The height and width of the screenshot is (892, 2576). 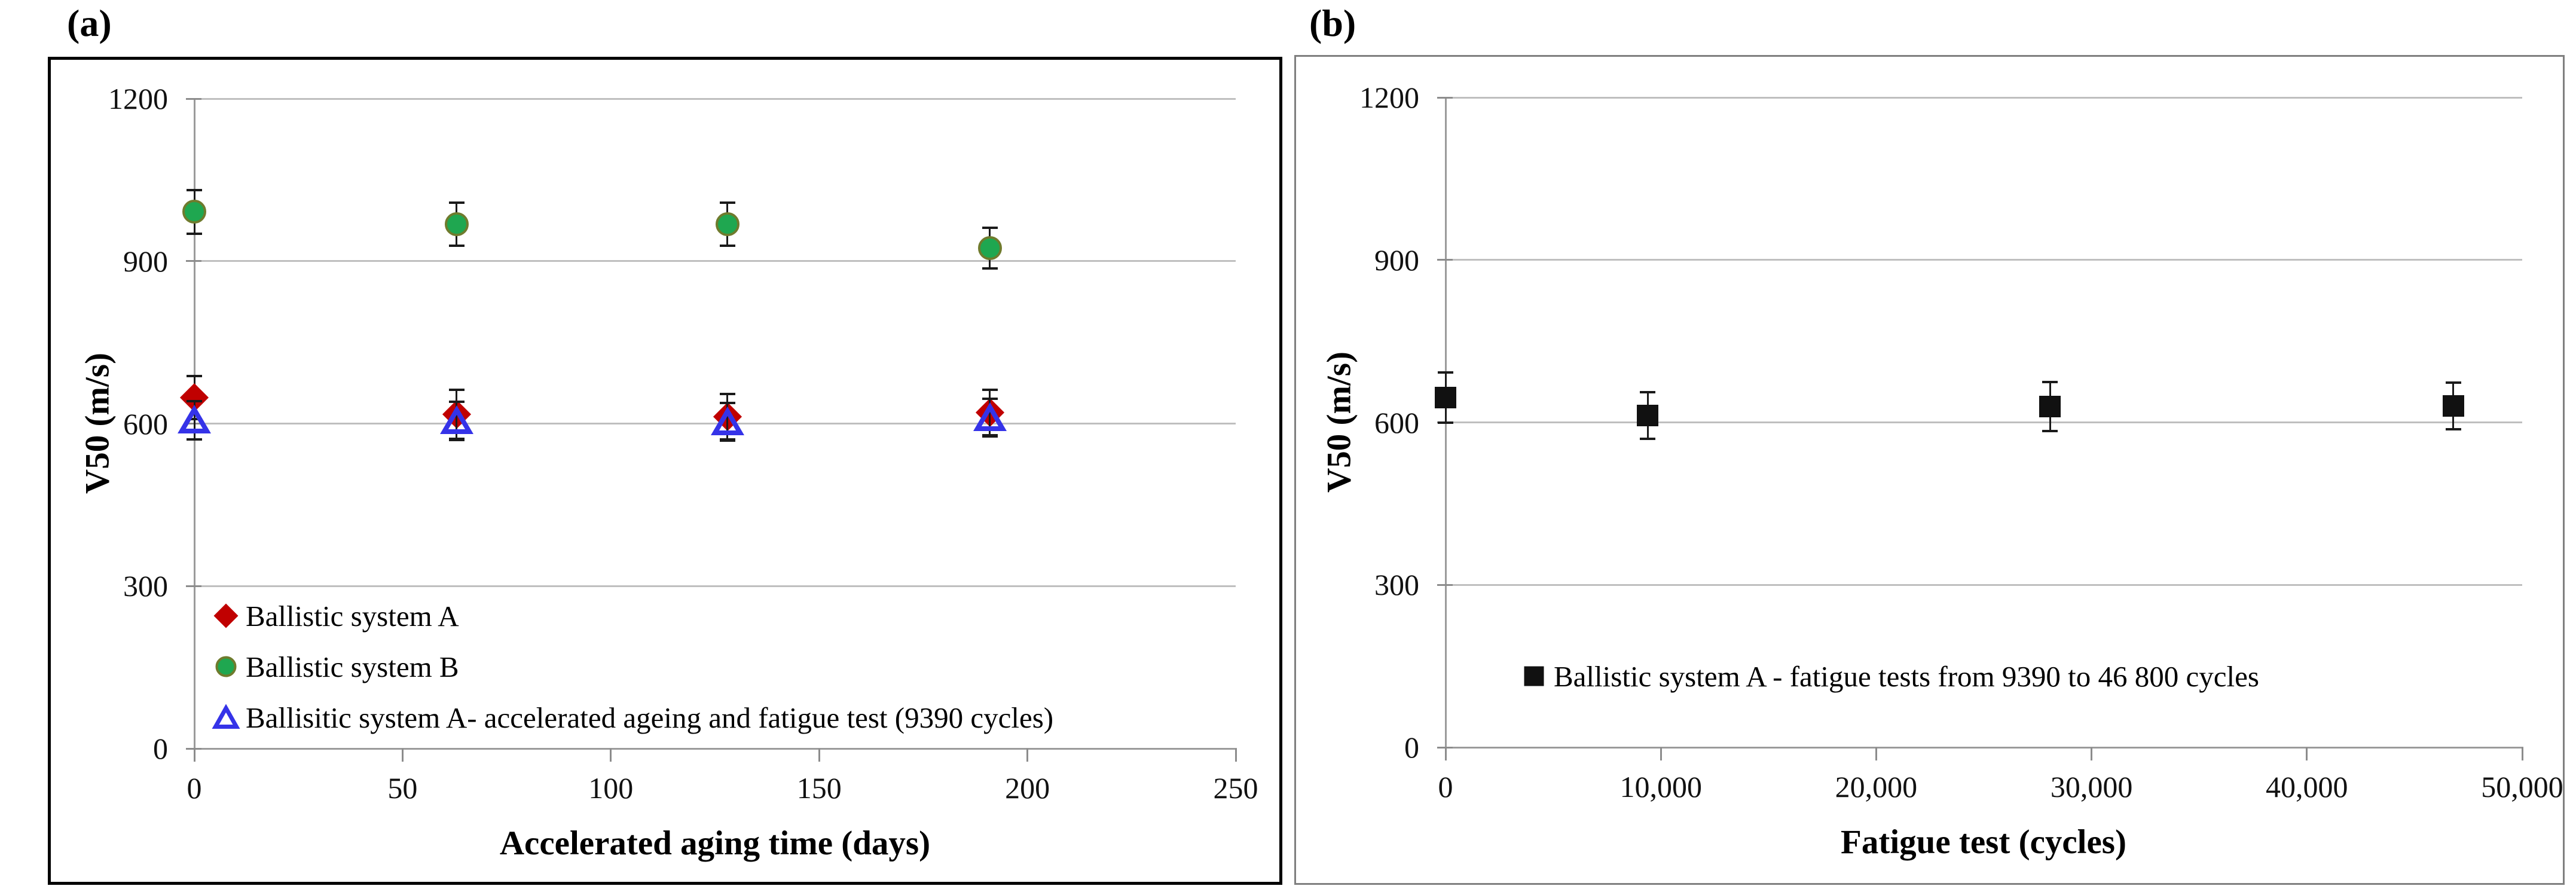 What do you see at coordinates (1984, 842) in the screenshot?
I see `x-axis-title: Fatigue test (cycles)` at bounding box center [1984, 842].